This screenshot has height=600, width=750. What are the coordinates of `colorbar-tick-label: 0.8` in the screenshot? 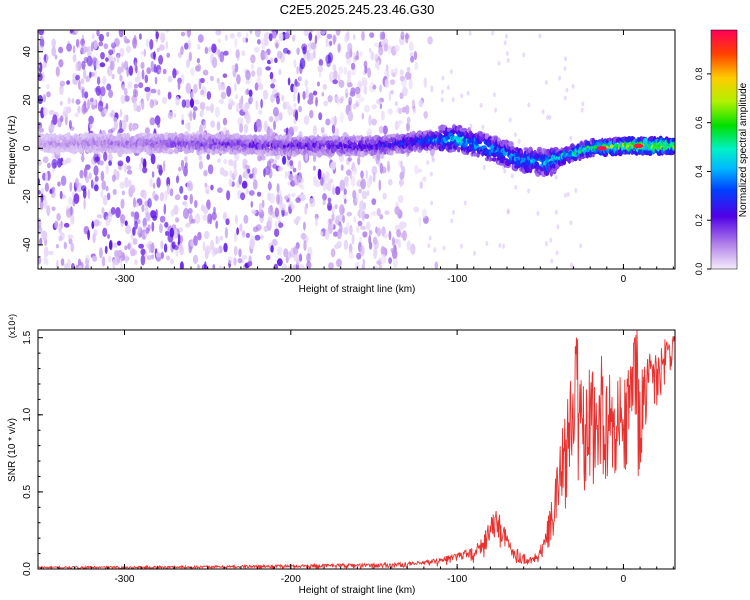 It's located at (699, 74).